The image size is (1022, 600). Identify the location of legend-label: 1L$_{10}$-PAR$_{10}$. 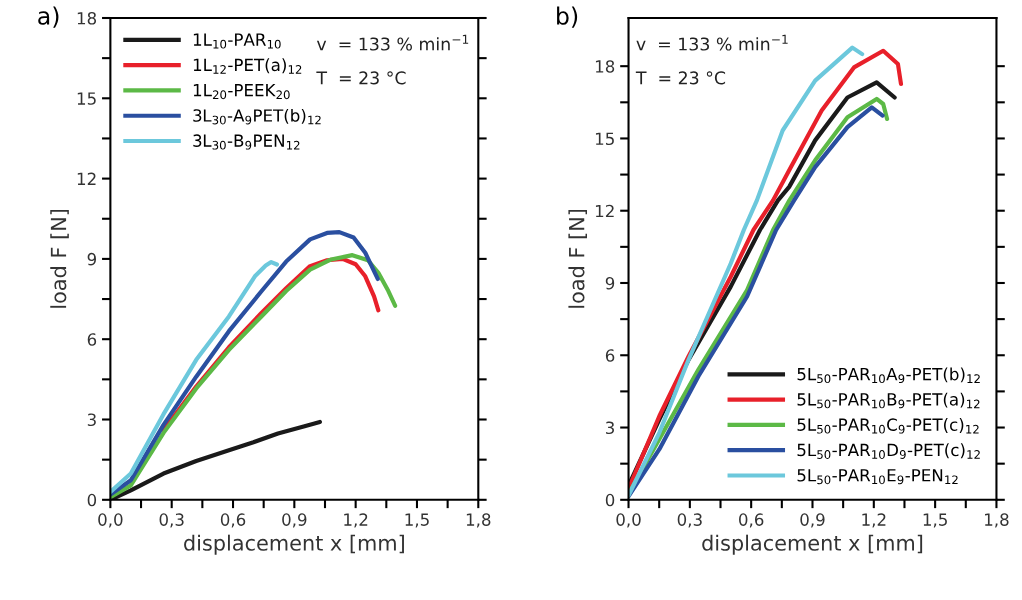
(237, 41).